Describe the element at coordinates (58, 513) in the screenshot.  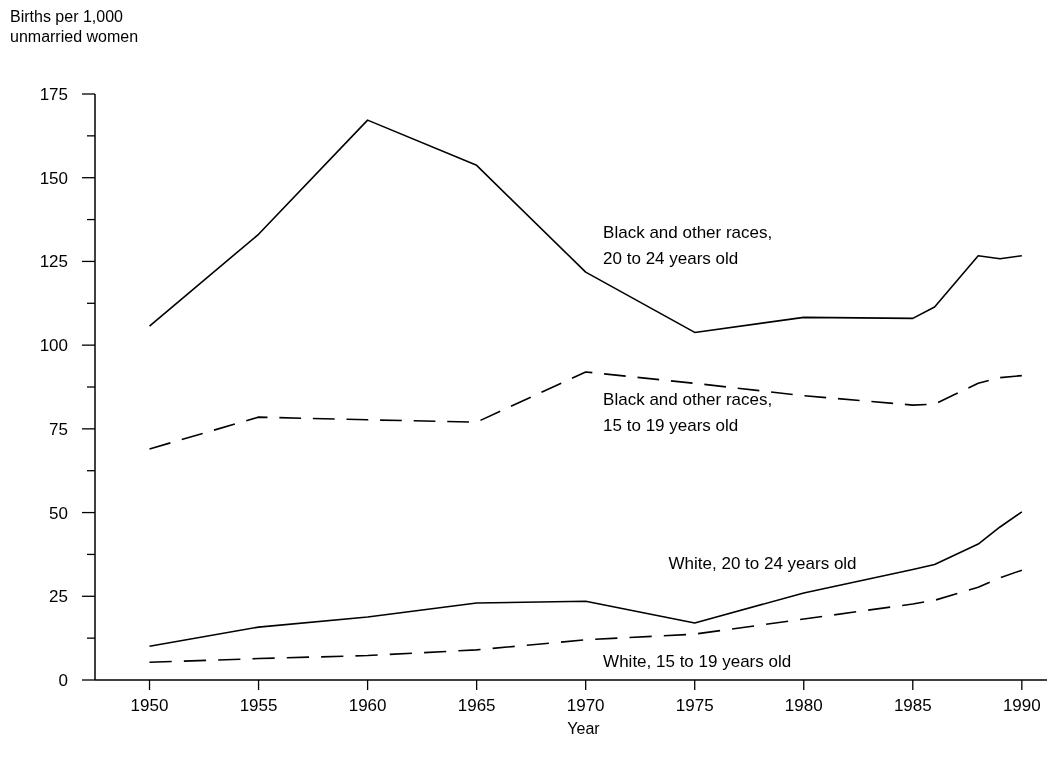
I see `y-tick-label: 50` at that location.